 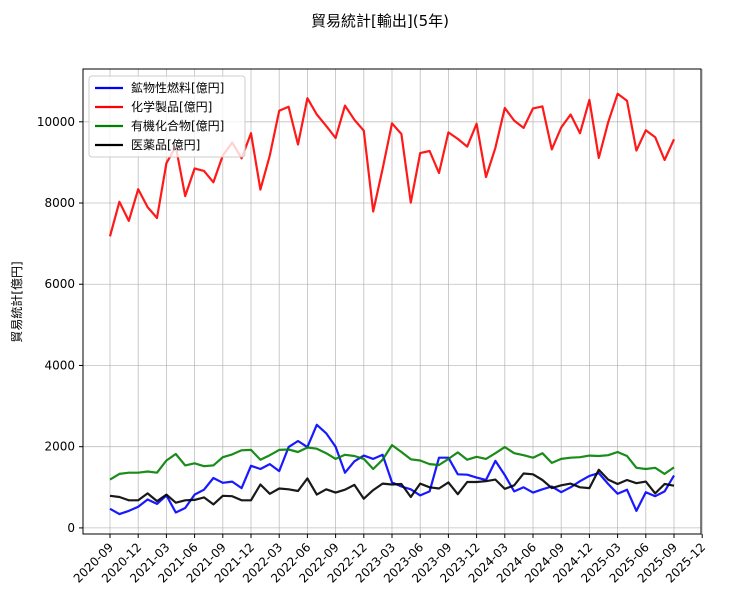 I want to click on y-axis-label: 貿易統計[億円], so click(x=16, y=301).